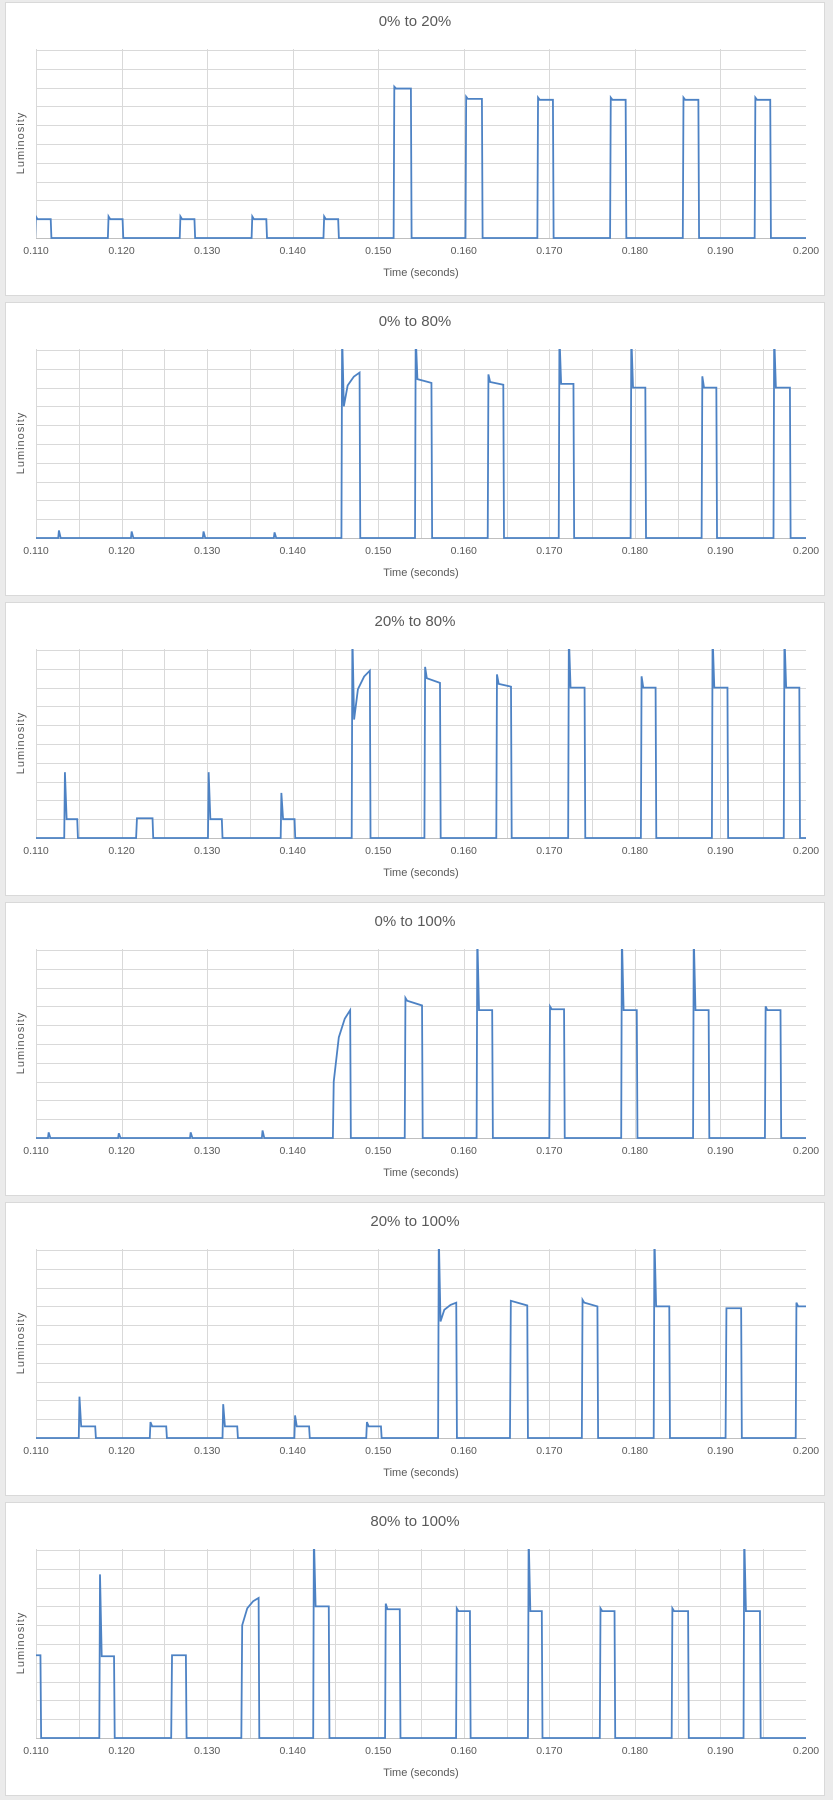  I want to click on chart-title: 20% to 100%, so click(415, 1221).